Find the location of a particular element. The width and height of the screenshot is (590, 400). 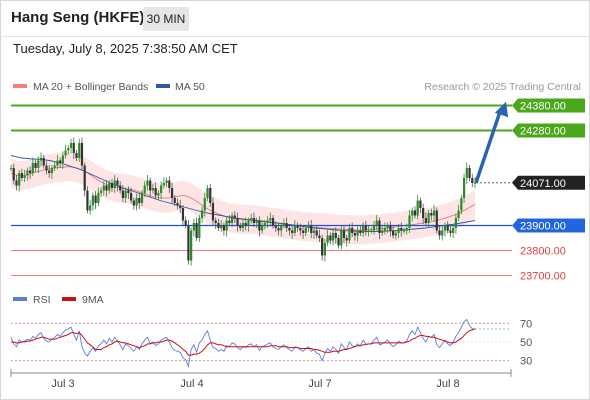

interval-button: 30 MIN is located at coordinates (166, 19).